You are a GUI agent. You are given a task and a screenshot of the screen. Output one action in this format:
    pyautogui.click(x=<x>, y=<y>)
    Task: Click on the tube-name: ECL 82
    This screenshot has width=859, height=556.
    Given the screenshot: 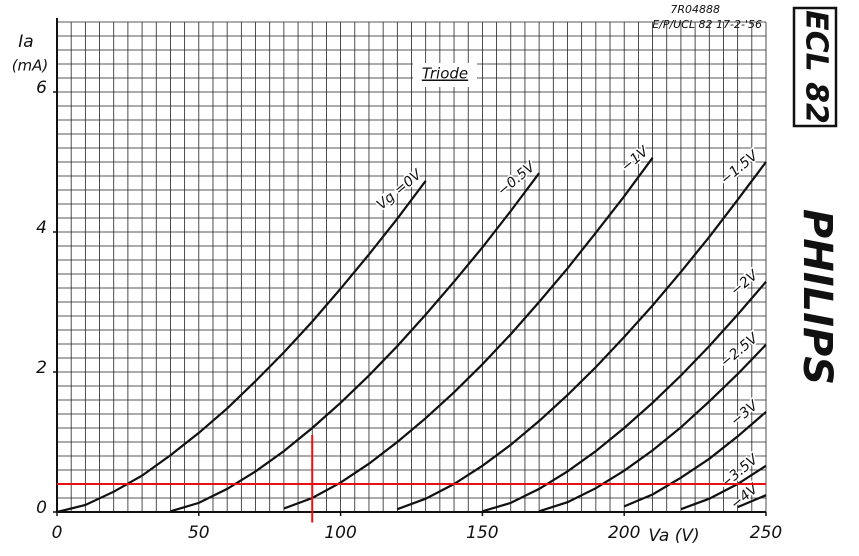 What is the action you would take?
    pyautogui.click(x=816, y=67)
    